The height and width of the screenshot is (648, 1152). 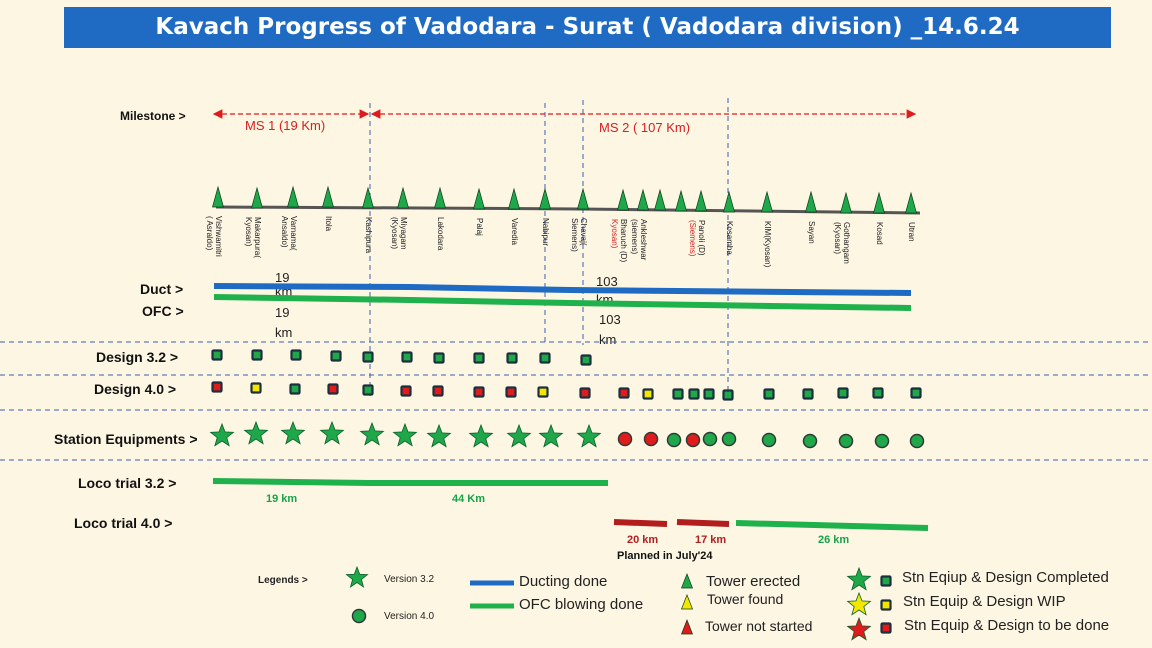 What do you see at coordinates (623, 240) in the screenshot?
I see `station-name-12: Bharuch (D)` at bounding box center [623, 240].